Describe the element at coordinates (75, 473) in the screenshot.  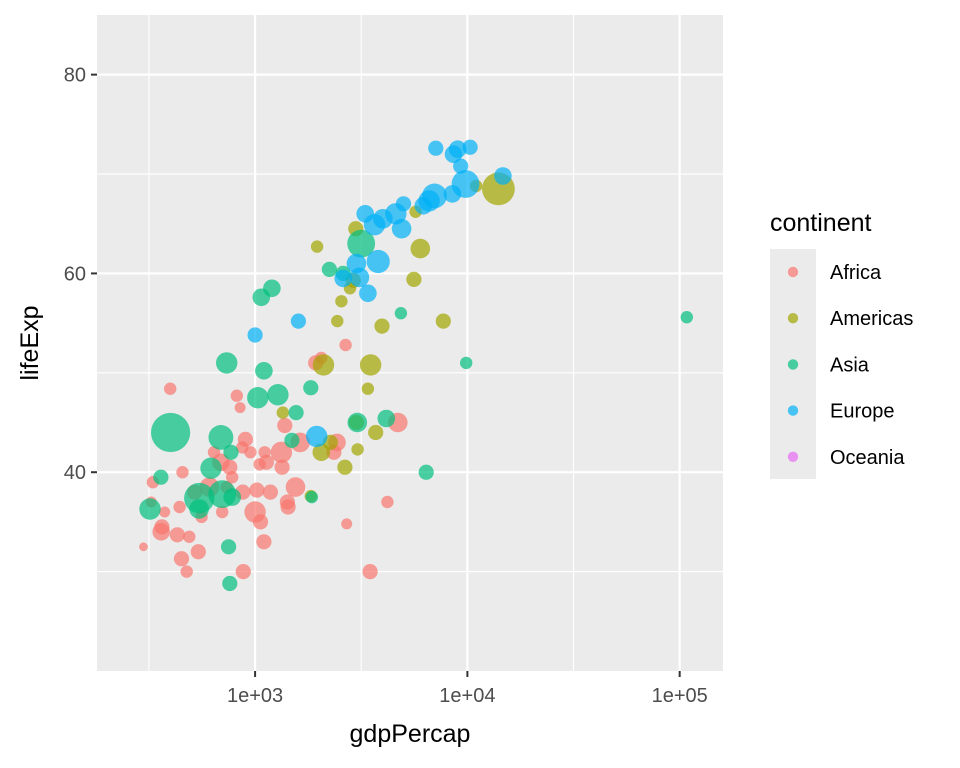
I see `y-tick-label: 40` at that location.